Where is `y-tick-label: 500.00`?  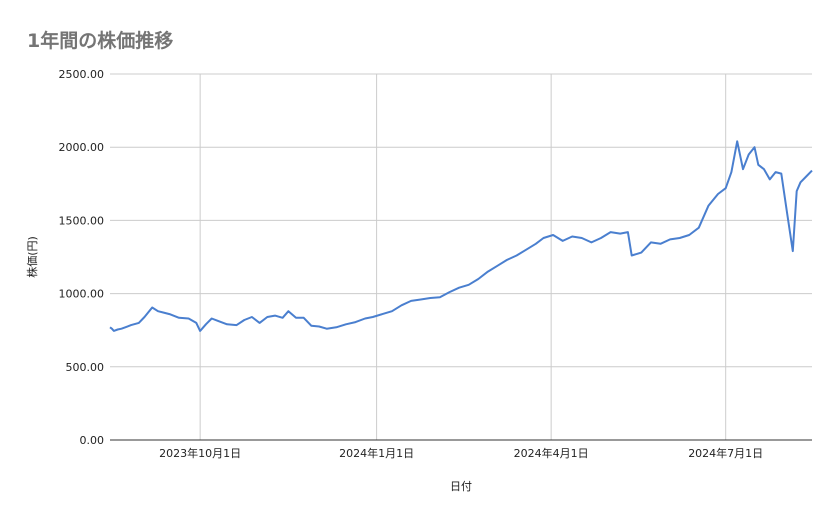
y-tick-label: 500.00 is located at coordinates (85, 367).